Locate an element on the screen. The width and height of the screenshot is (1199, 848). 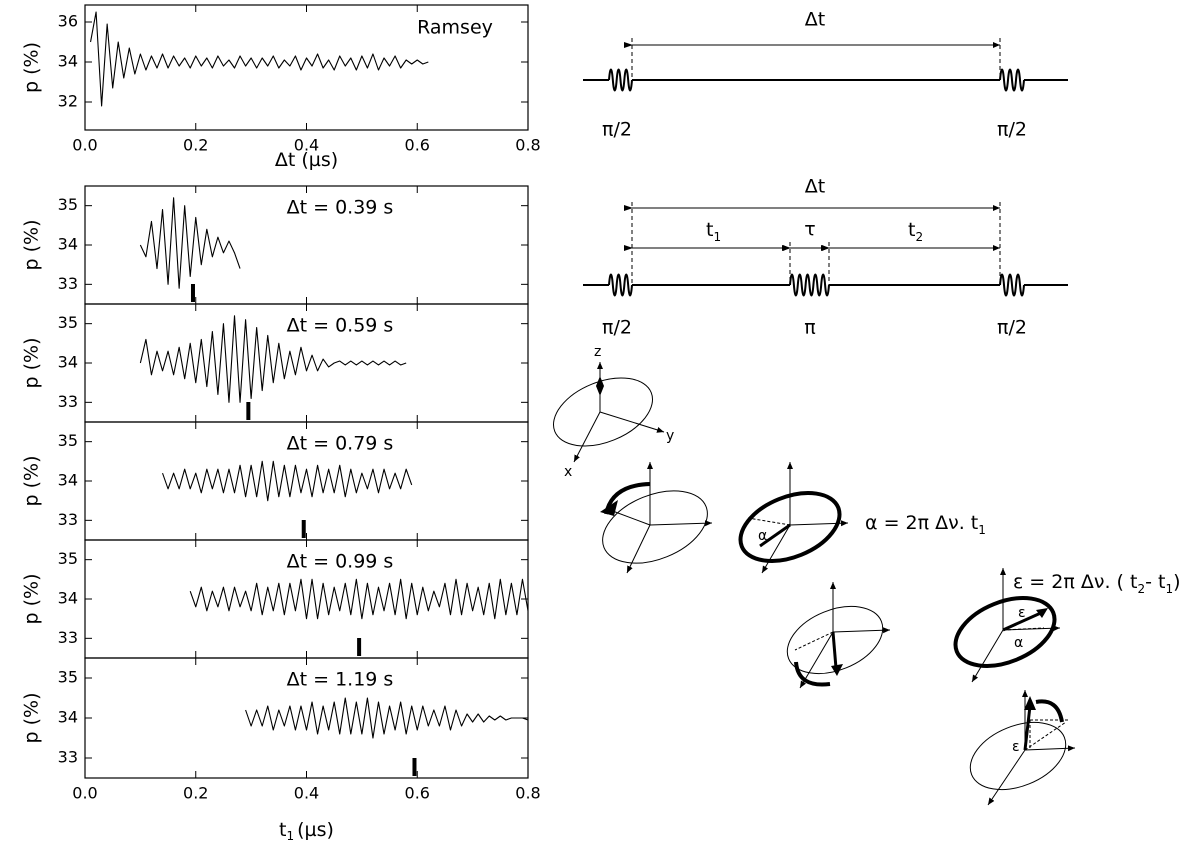
annotation: Ramsey is located at coordinates (455, 28).